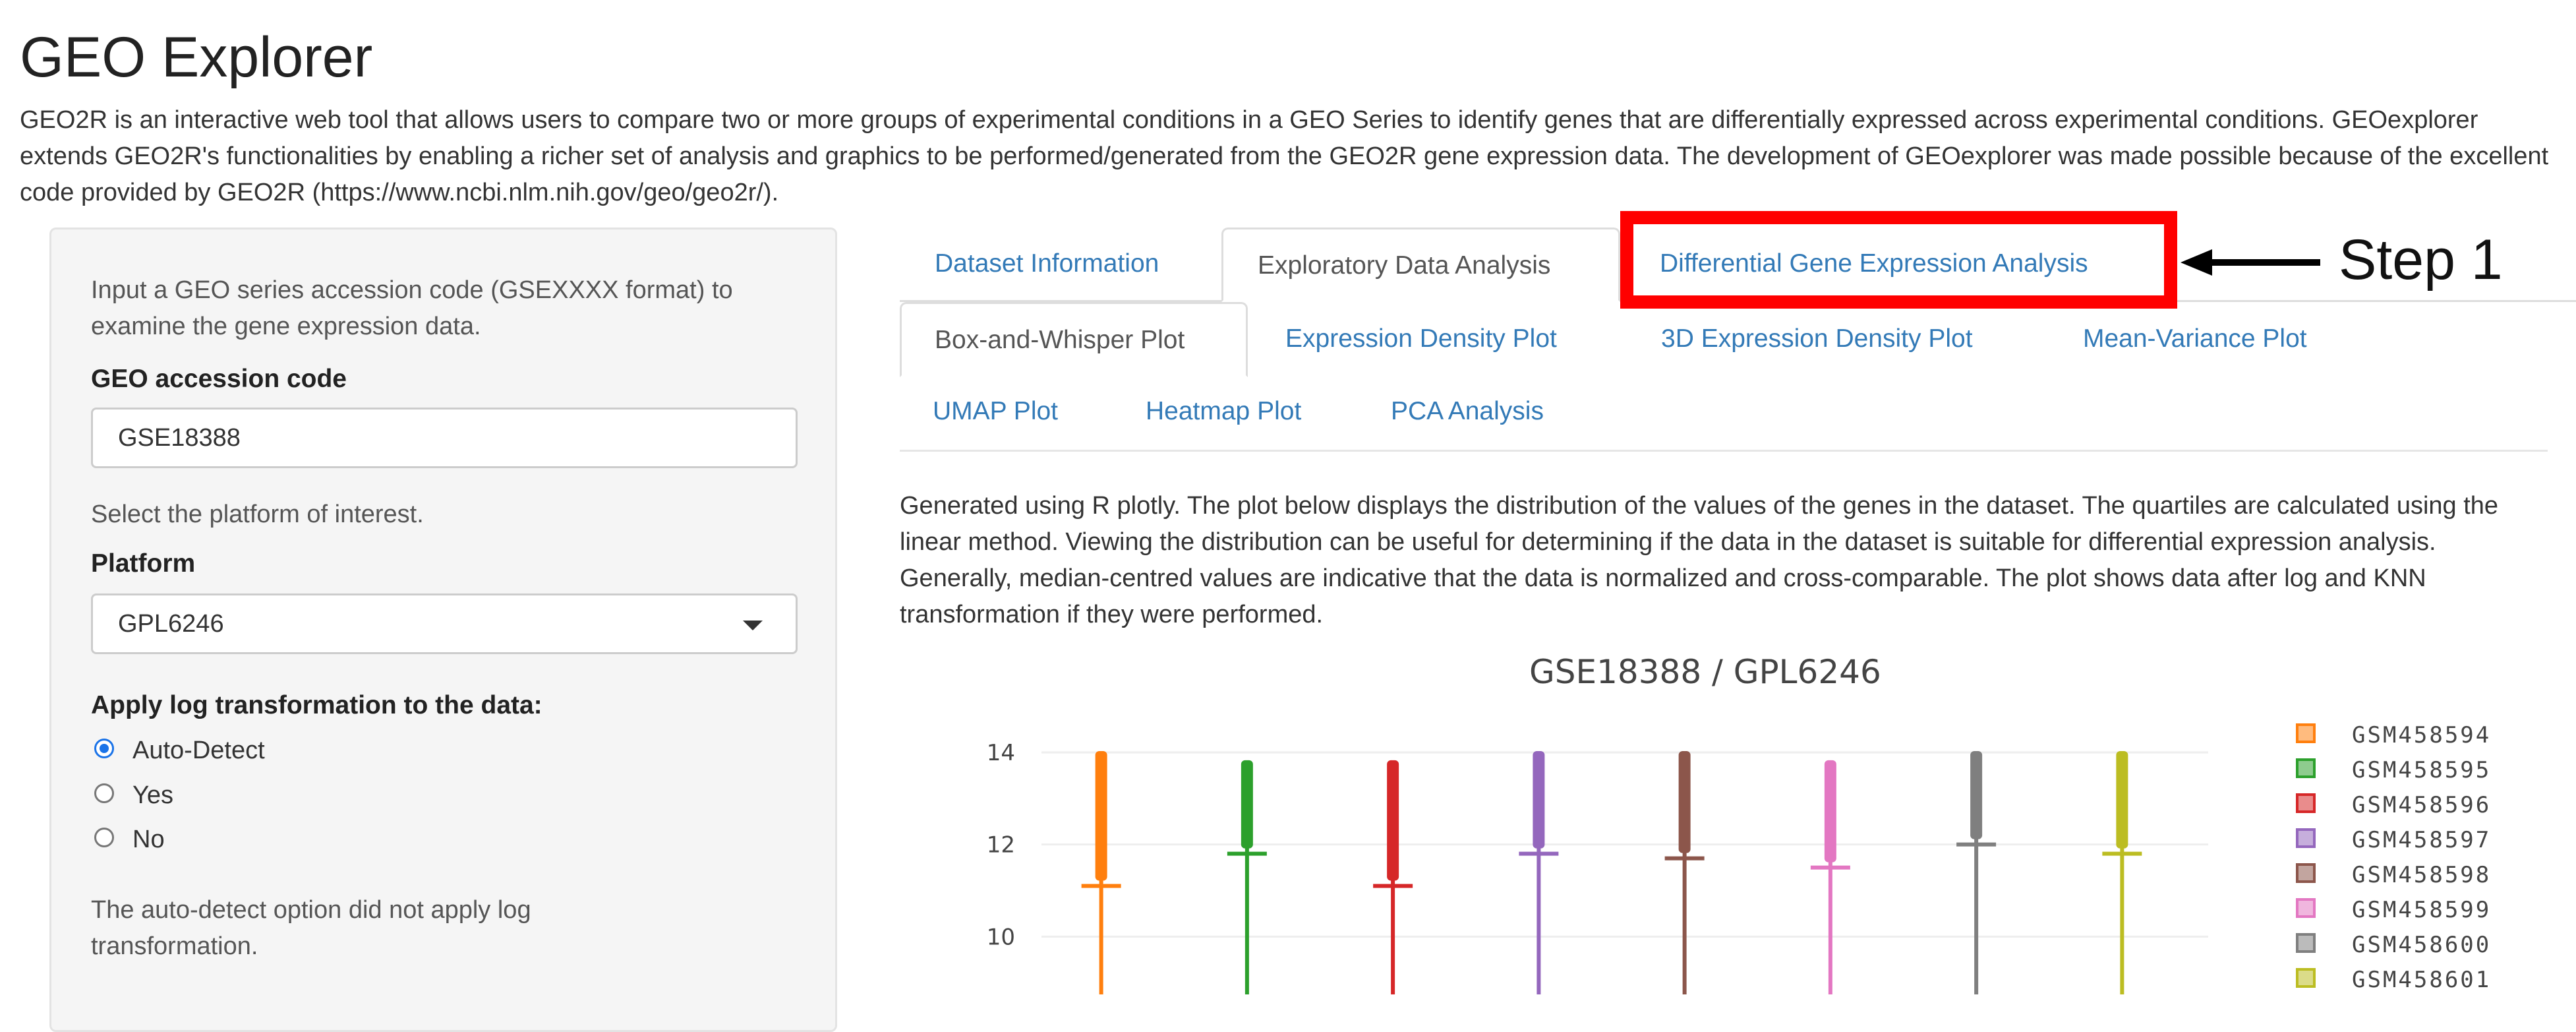 This screenshot has height=1032, width=2576. I want to click on radio-auto-detect-label: Auto-Detect, so click(199, 751).